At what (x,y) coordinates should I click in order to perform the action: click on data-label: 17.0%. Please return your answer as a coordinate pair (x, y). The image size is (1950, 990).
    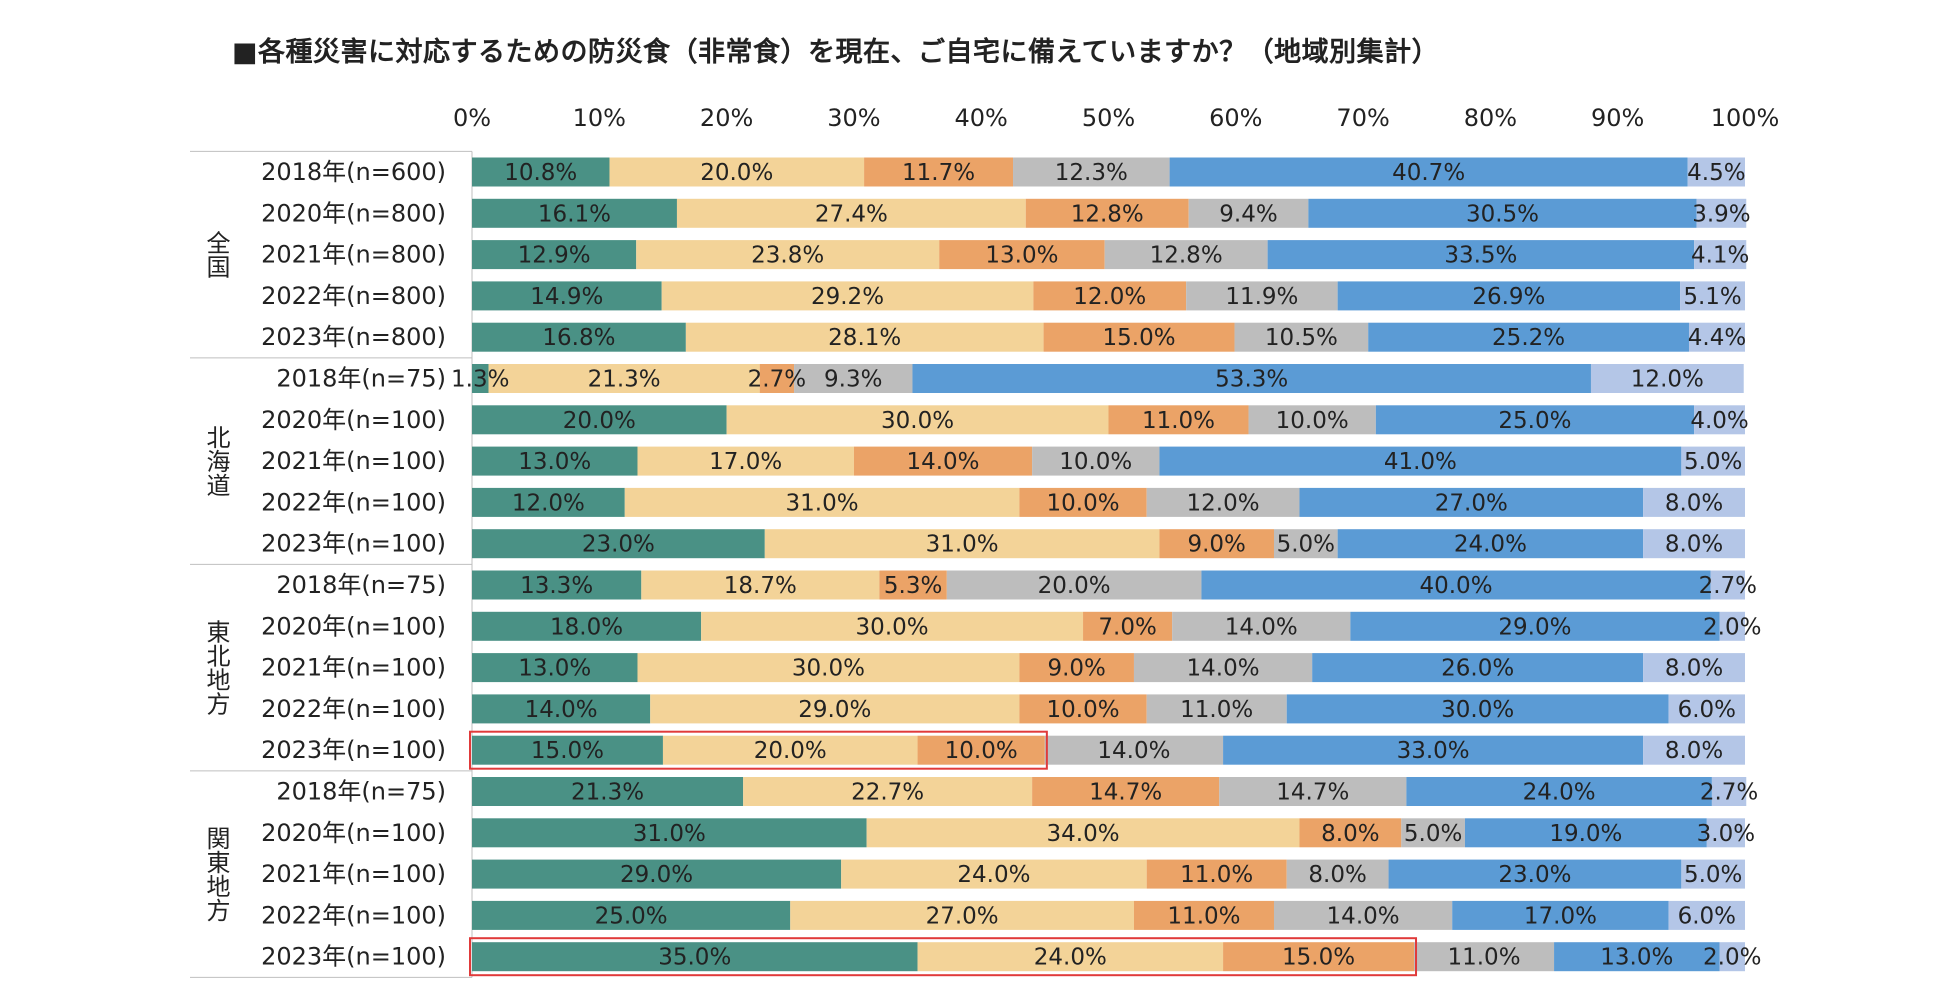
    Looking at the image, I should click on (745, 462).